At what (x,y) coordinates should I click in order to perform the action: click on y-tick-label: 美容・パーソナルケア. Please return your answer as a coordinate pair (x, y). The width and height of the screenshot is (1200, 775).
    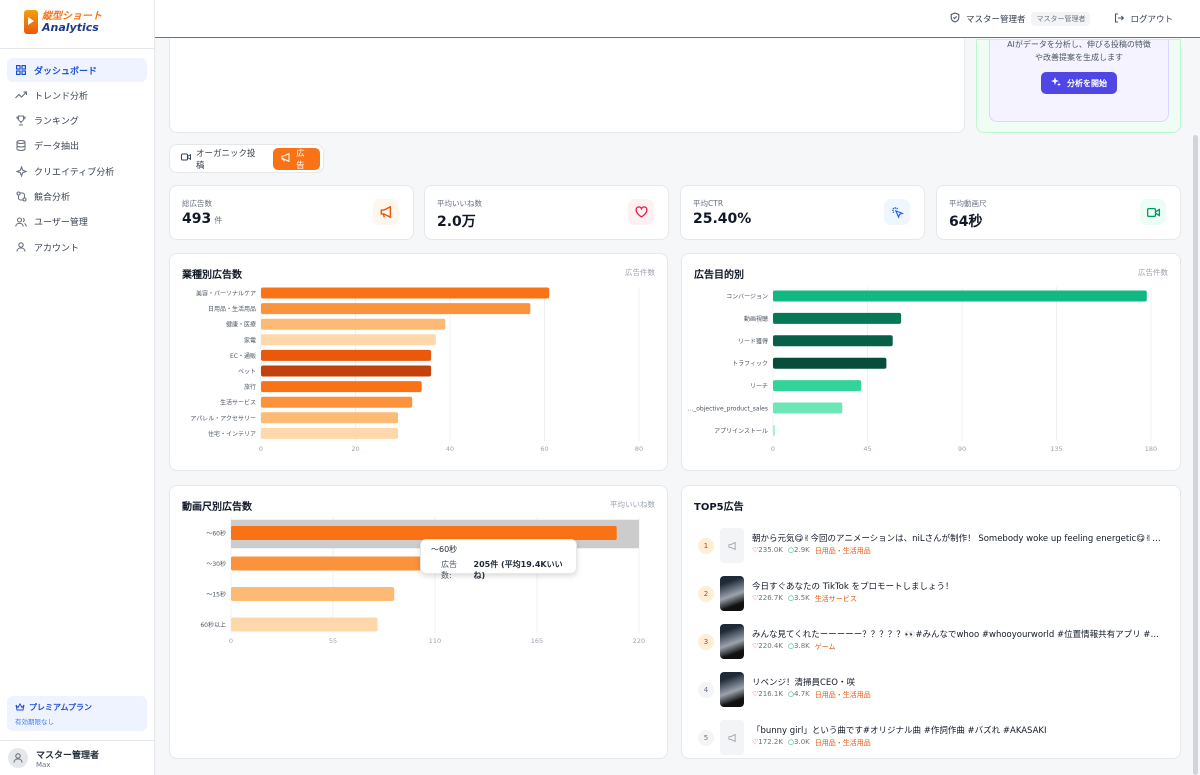
    Looking at the image, I should click on (226, 294).